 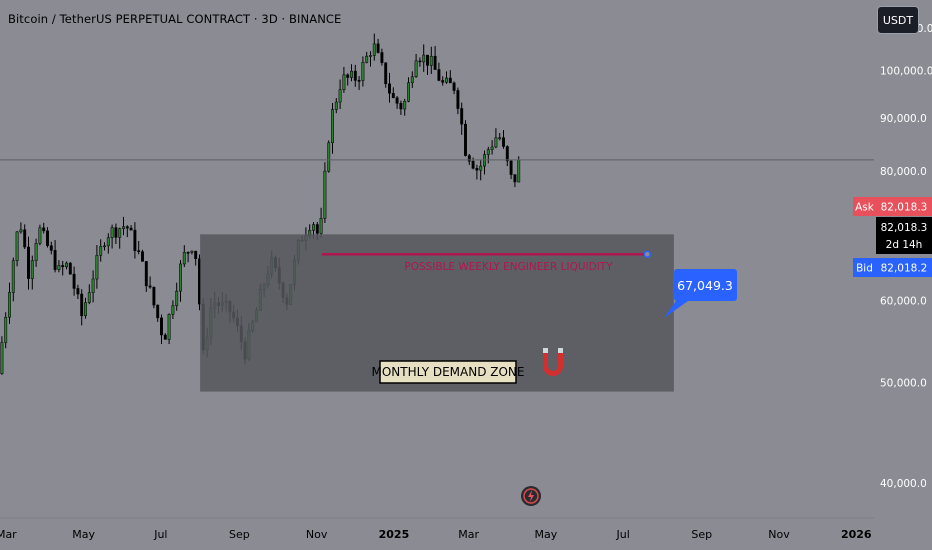 What do you see at coordinates (468, 534) in the screenshot?
I see `x-tick-label: Mar` at bounding box center [468, 534].